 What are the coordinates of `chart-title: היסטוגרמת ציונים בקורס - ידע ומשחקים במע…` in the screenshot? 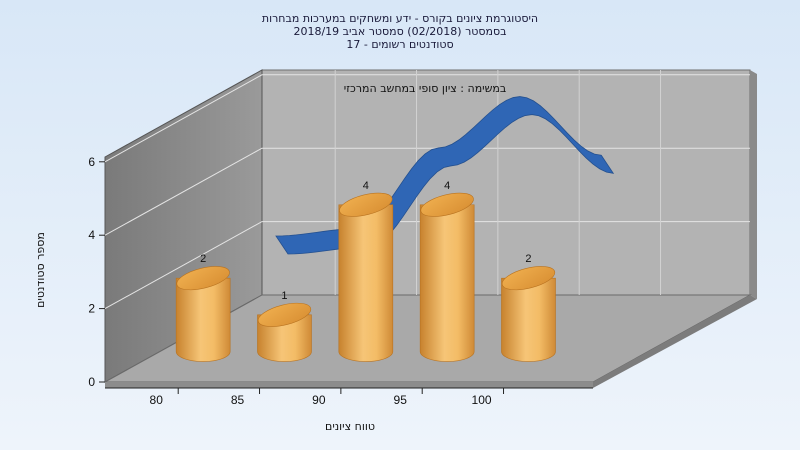 It's located at (400, 31).